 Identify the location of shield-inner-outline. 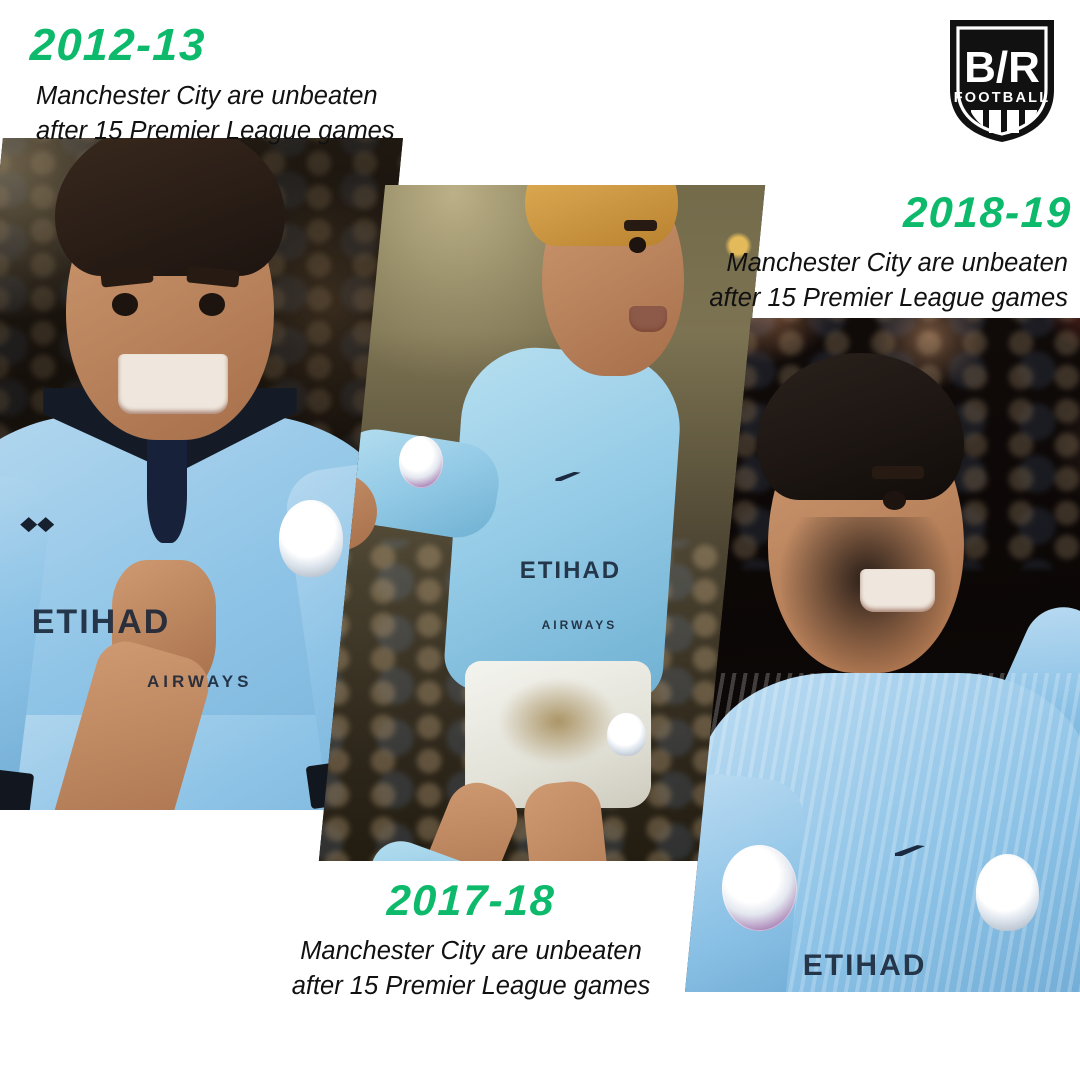
(1002, 81).